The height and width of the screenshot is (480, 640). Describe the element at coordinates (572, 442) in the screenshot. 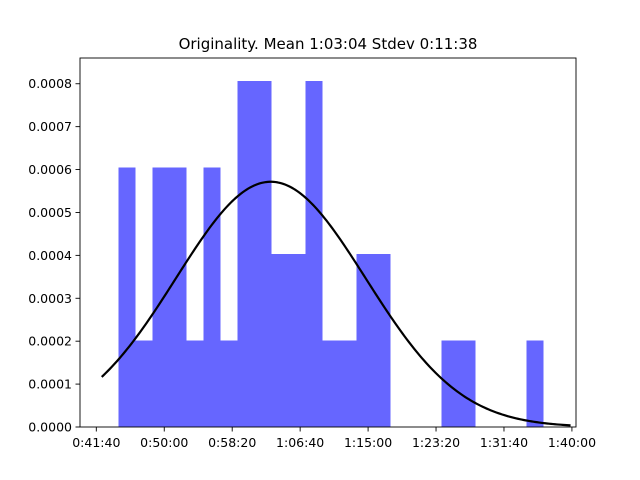

I see `x-tick-label: 1:40:00` at that location.